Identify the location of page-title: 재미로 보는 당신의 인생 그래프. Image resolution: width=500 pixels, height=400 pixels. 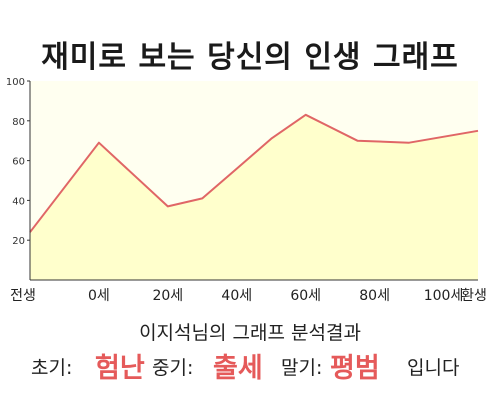
(250, 57).